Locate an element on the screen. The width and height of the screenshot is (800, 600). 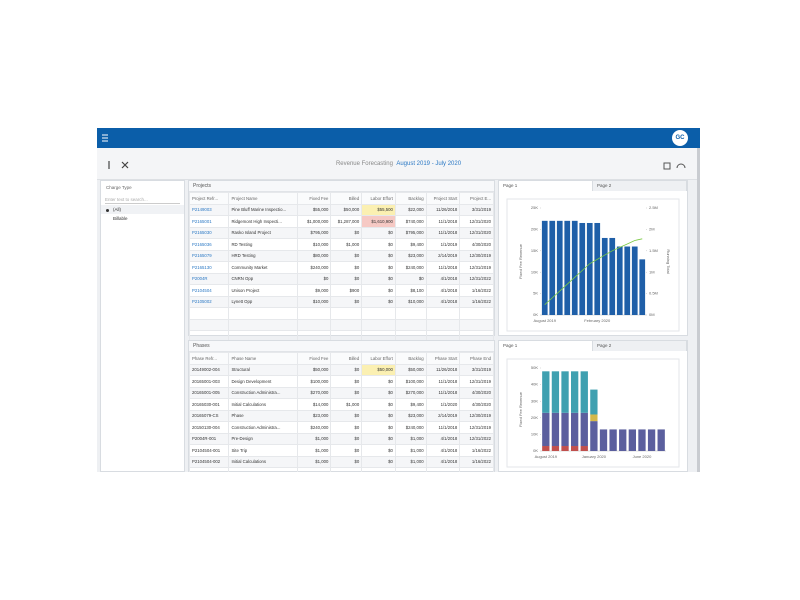
column-header: Phase End is located at coordinates (476, 358).